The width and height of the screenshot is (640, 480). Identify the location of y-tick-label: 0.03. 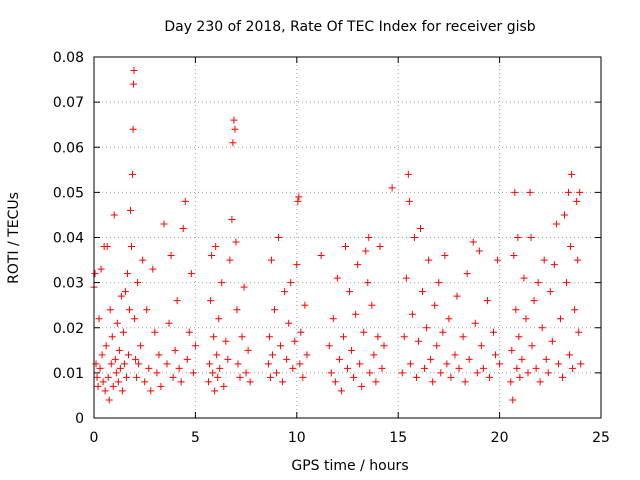
(68, 284).